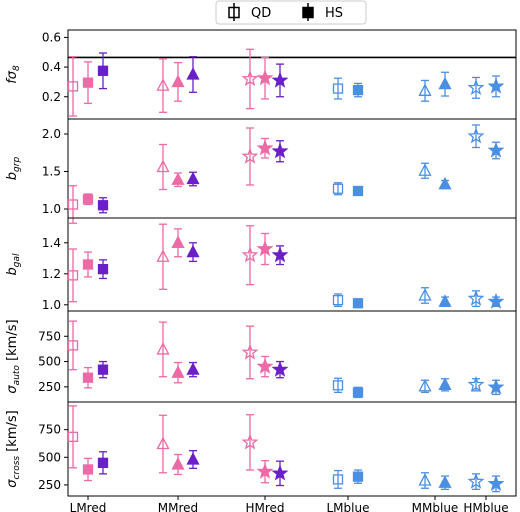  I want to click on x-tick-label: HMred, so click(264, 506).